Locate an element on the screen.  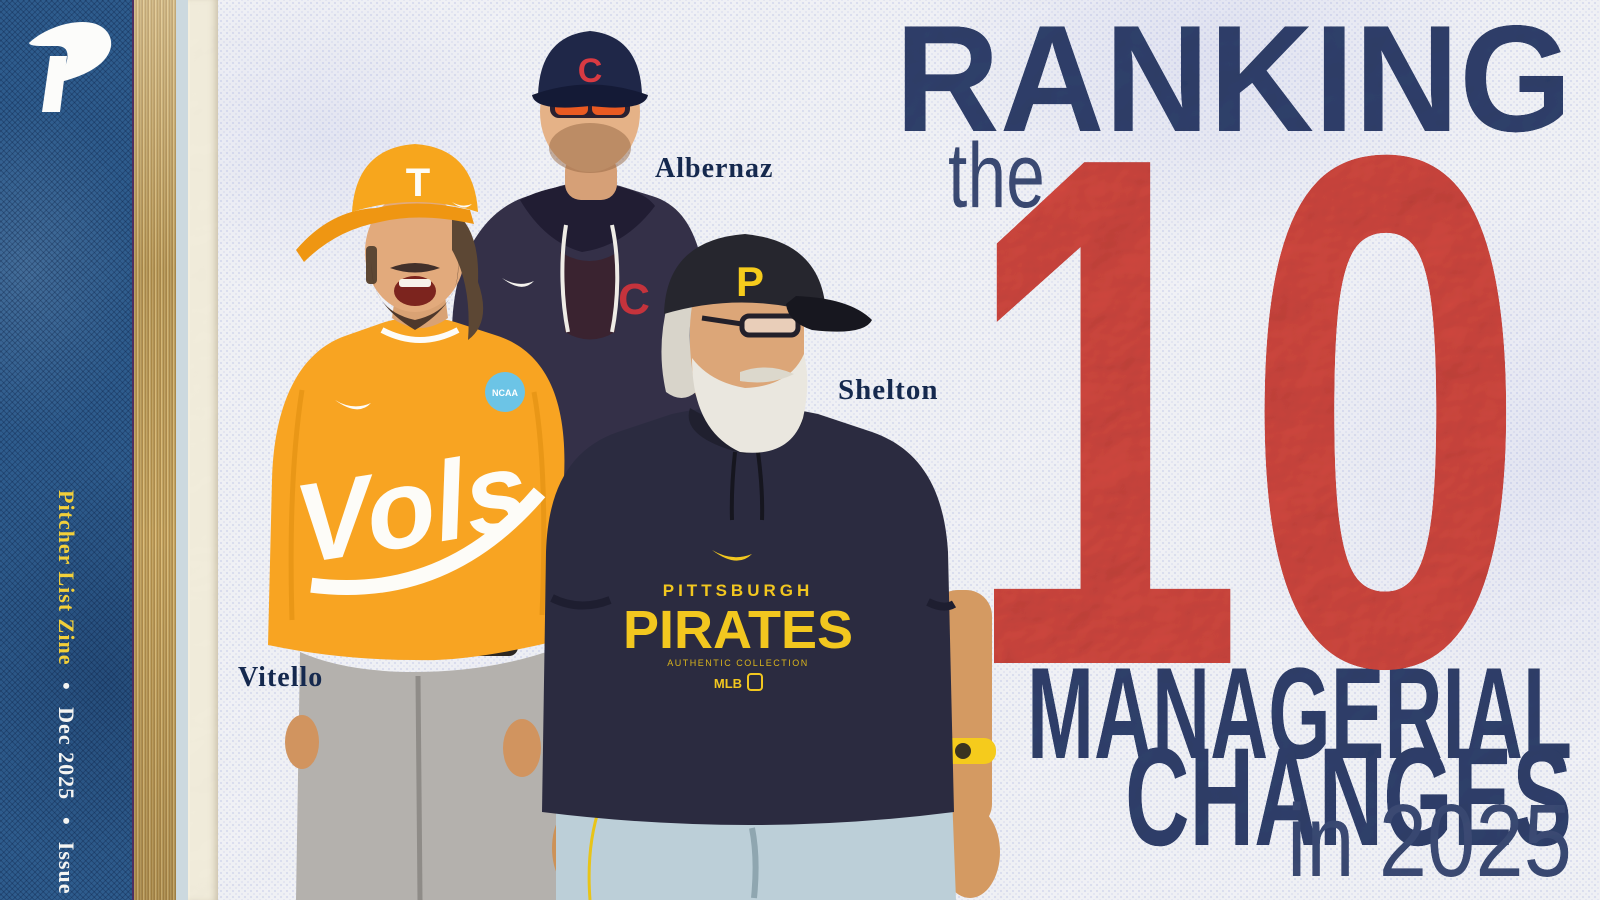
shelton-glasses is located at coordinates (770, 325).